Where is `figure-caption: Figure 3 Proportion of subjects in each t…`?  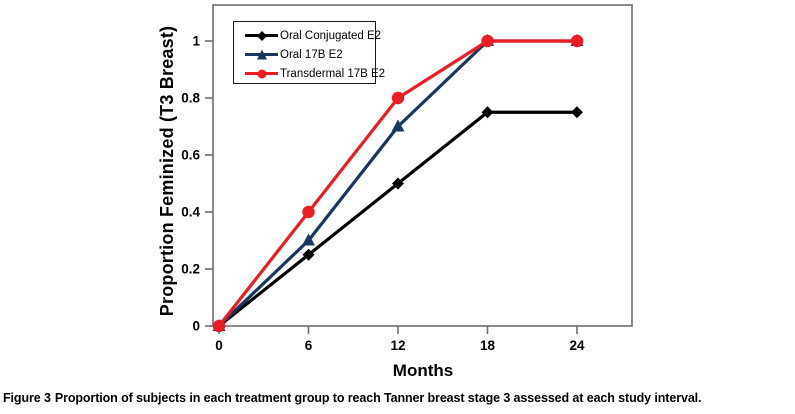
figure-caption: Figure 3 Proportion of subjects in each t… is located at coordinates (398, 398).